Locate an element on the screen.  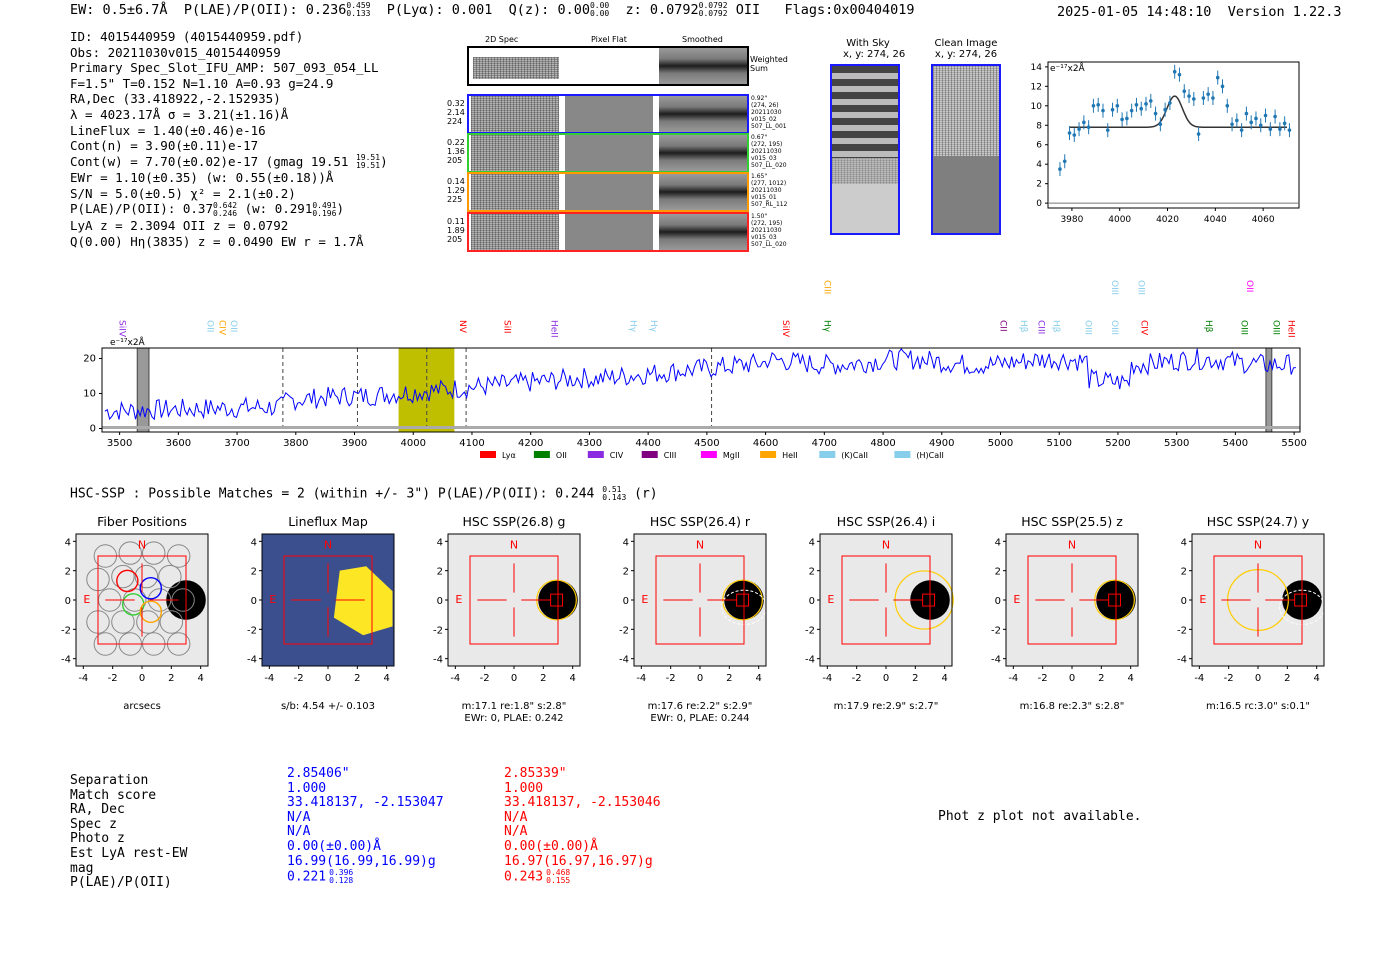
panel-xtick-label: 2 is located at coordinates (1101, 678).